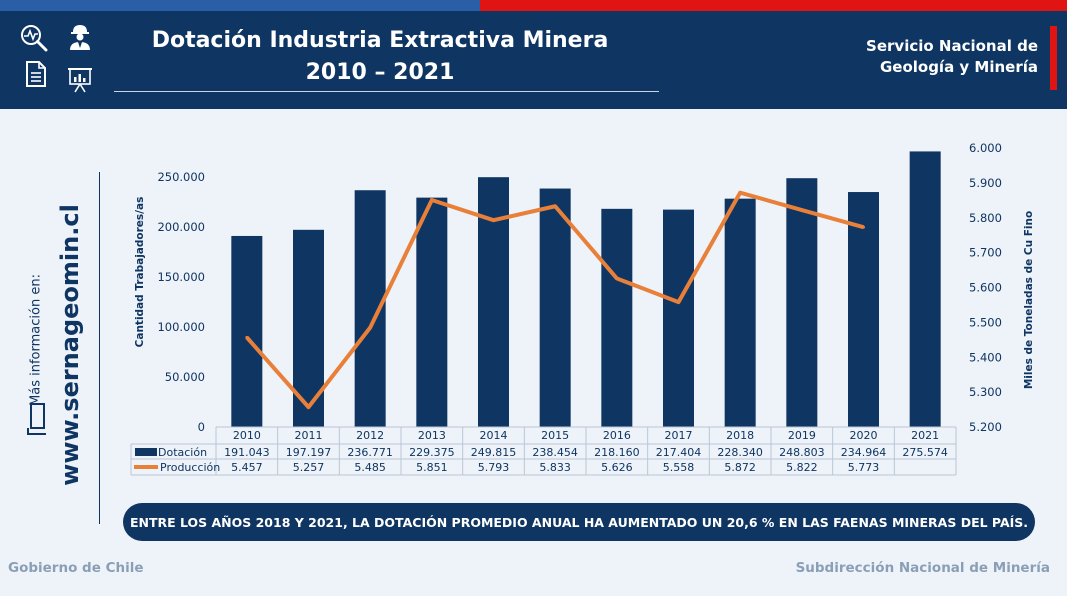  Describe the element at coordinates (985, 148) in the screenshot. I see `y-right-tick-label: 6.000` at that location.